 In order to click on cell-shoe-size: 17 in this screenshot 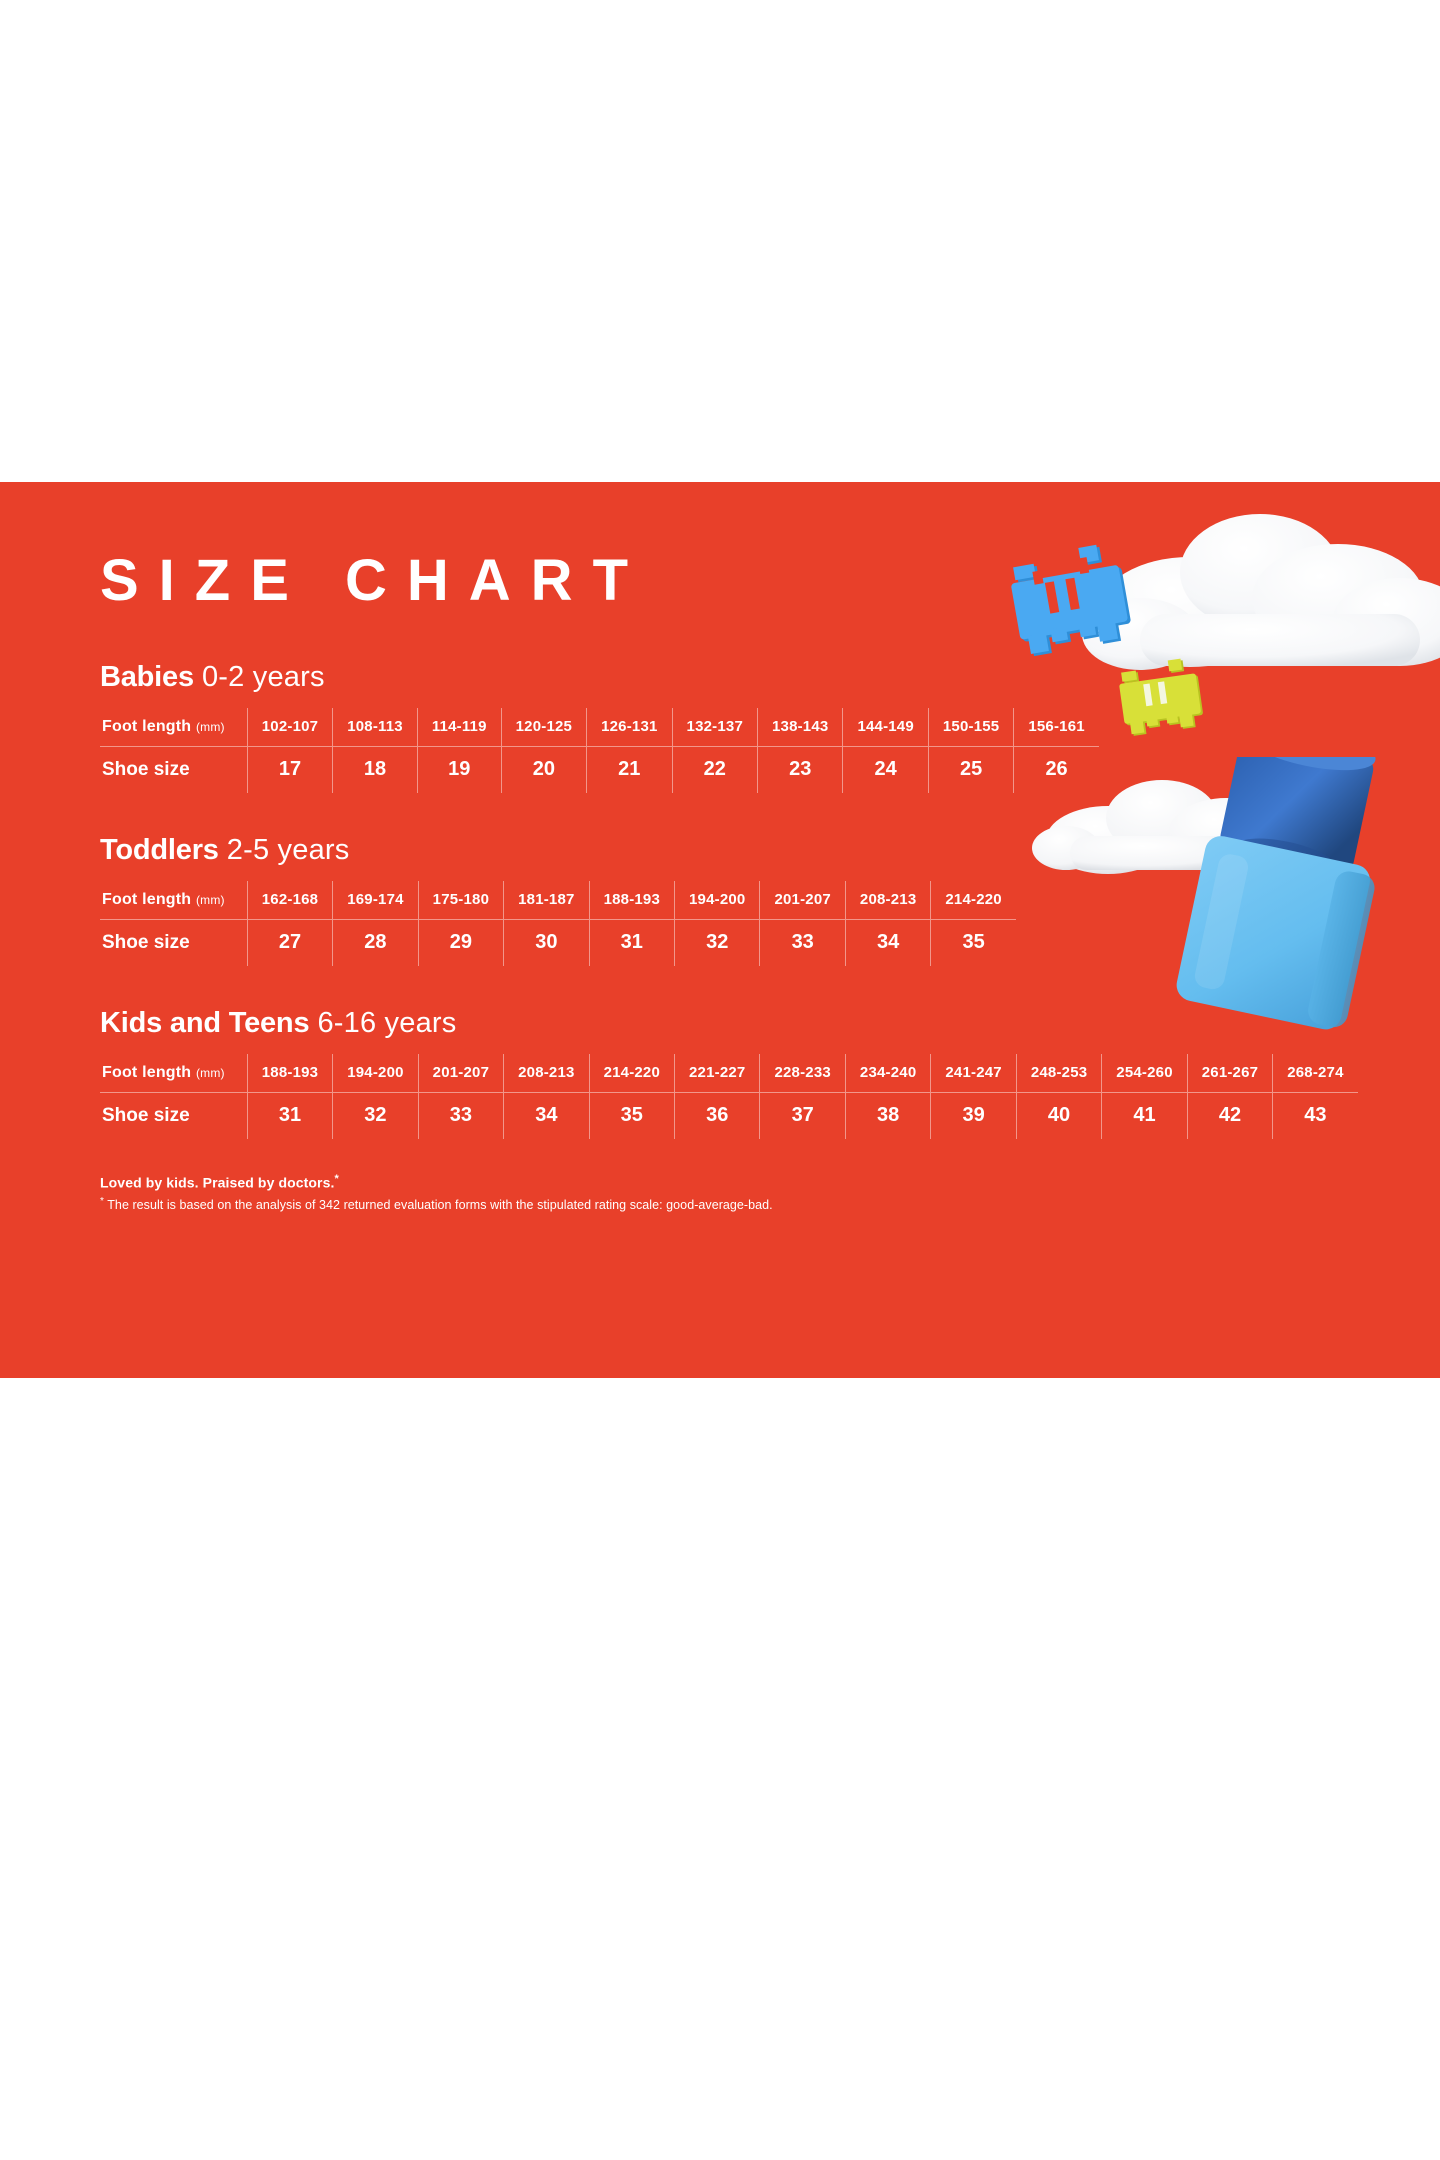, I will do `click(289, 769)`.